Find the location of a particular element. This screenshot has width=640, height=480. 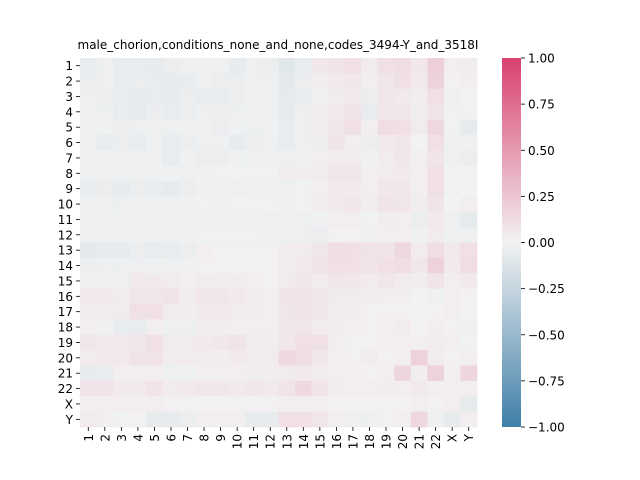

x-tick-label: 16 is located at coordinates (337, 441).